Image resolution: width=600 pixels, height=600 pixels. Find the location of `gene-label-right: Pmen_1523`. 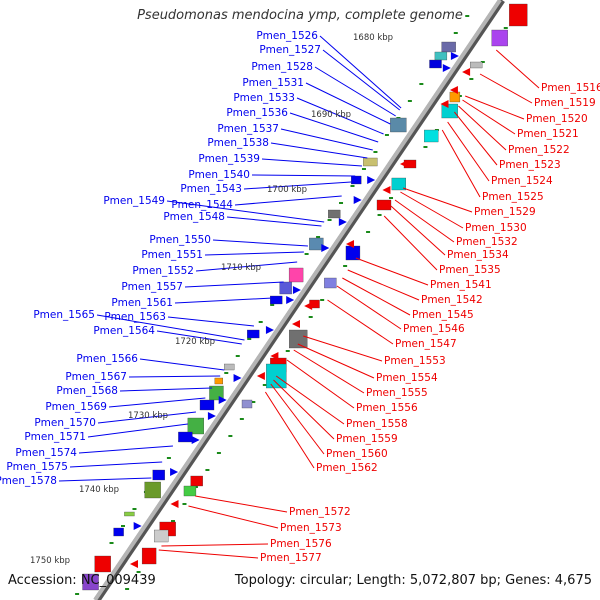

gene-label-right: Pmen_1523 is located at coordinates (530, 165).